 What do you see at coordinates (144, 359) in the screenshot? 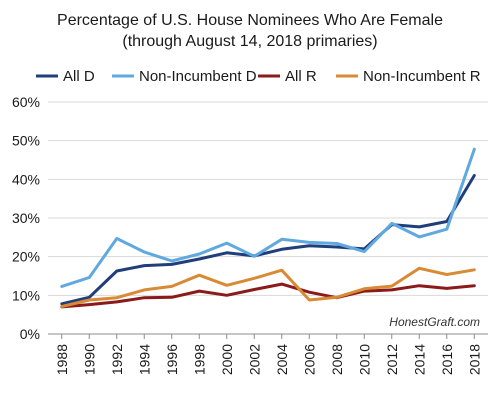
I see `x-tick-label: 1994` at bounding box center [144, 359].